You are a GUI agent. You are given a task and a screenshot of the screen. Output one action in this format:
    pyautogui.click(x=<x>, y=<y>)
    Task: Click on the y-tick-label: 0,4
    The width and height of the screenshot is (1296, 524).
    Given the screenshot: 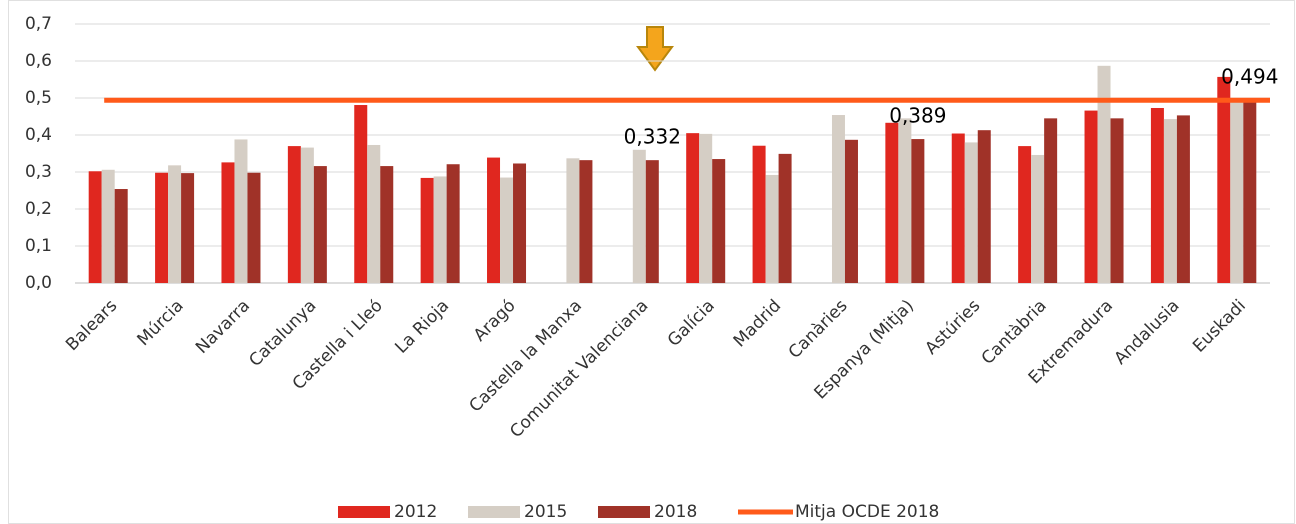 What is the action you would take?
    pyautogui.click(x=38, y=135)
    